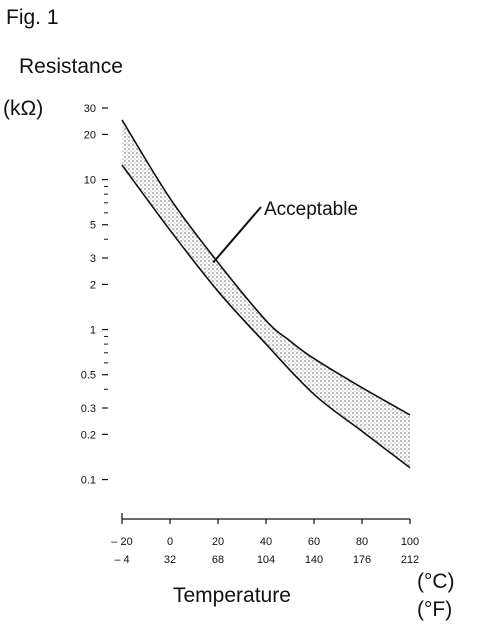  I want to click on x-axis-title: Temperature, so click(232, 595).